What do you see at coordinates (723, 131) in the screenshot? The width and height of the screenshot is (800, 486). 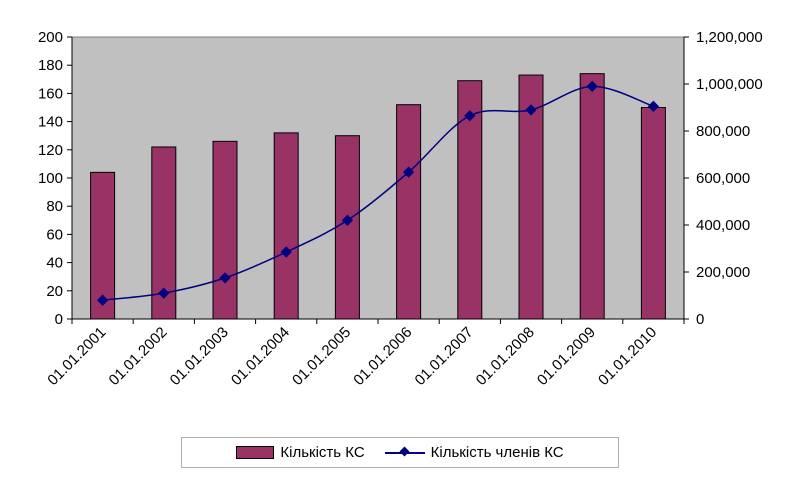 I see `right-tick-label: 800,000` at bounding box center [723, 131].